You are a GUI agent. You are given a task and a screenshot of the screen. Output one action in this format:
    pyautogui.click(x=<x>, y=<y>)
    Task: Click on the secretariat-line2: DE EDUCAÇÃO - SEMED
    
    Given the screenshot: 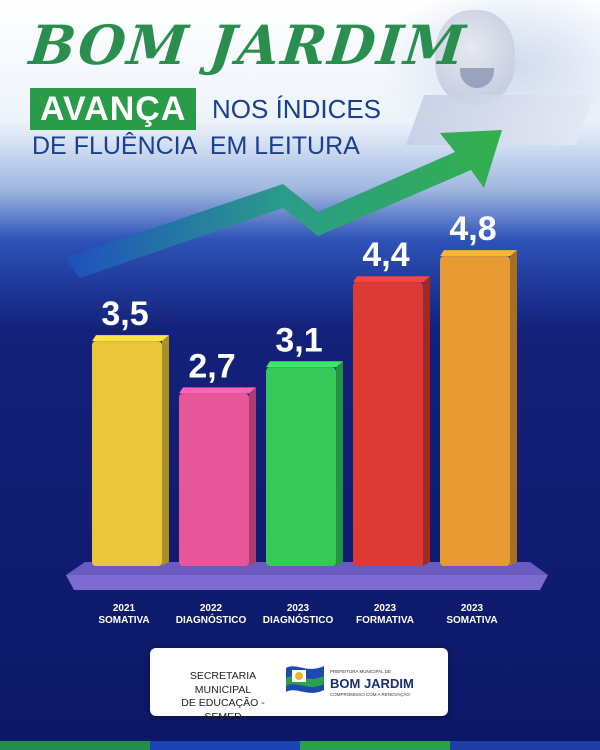 What is the action you would take?
    pyautogui.click(x=223, y=710)
    